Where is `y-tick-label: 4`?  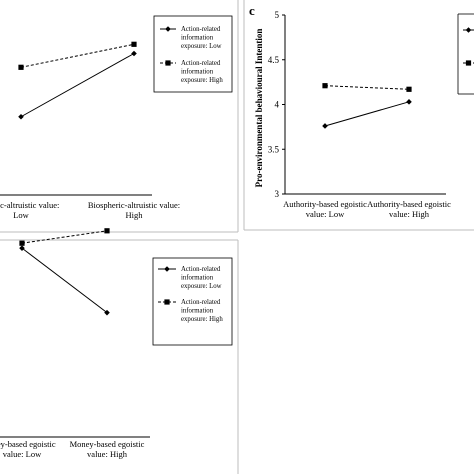
y-tick-label: 4 is located at coordinates (277, 105).